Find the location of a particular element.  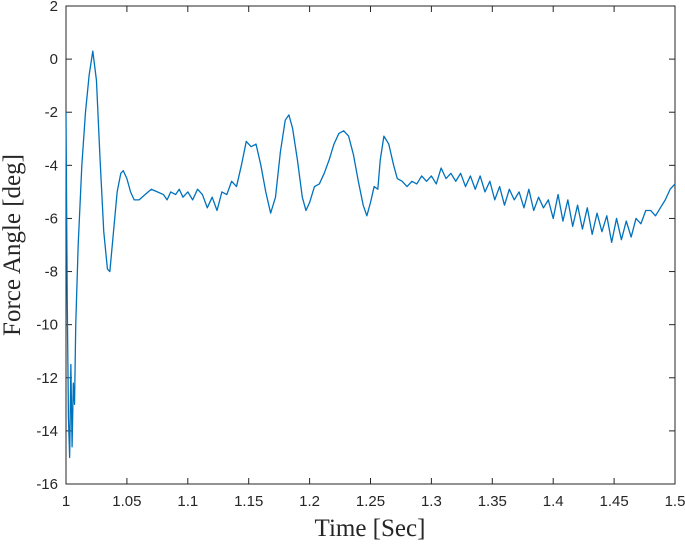

x-tick-label: 1.35 is located at coordinates (492, 501).